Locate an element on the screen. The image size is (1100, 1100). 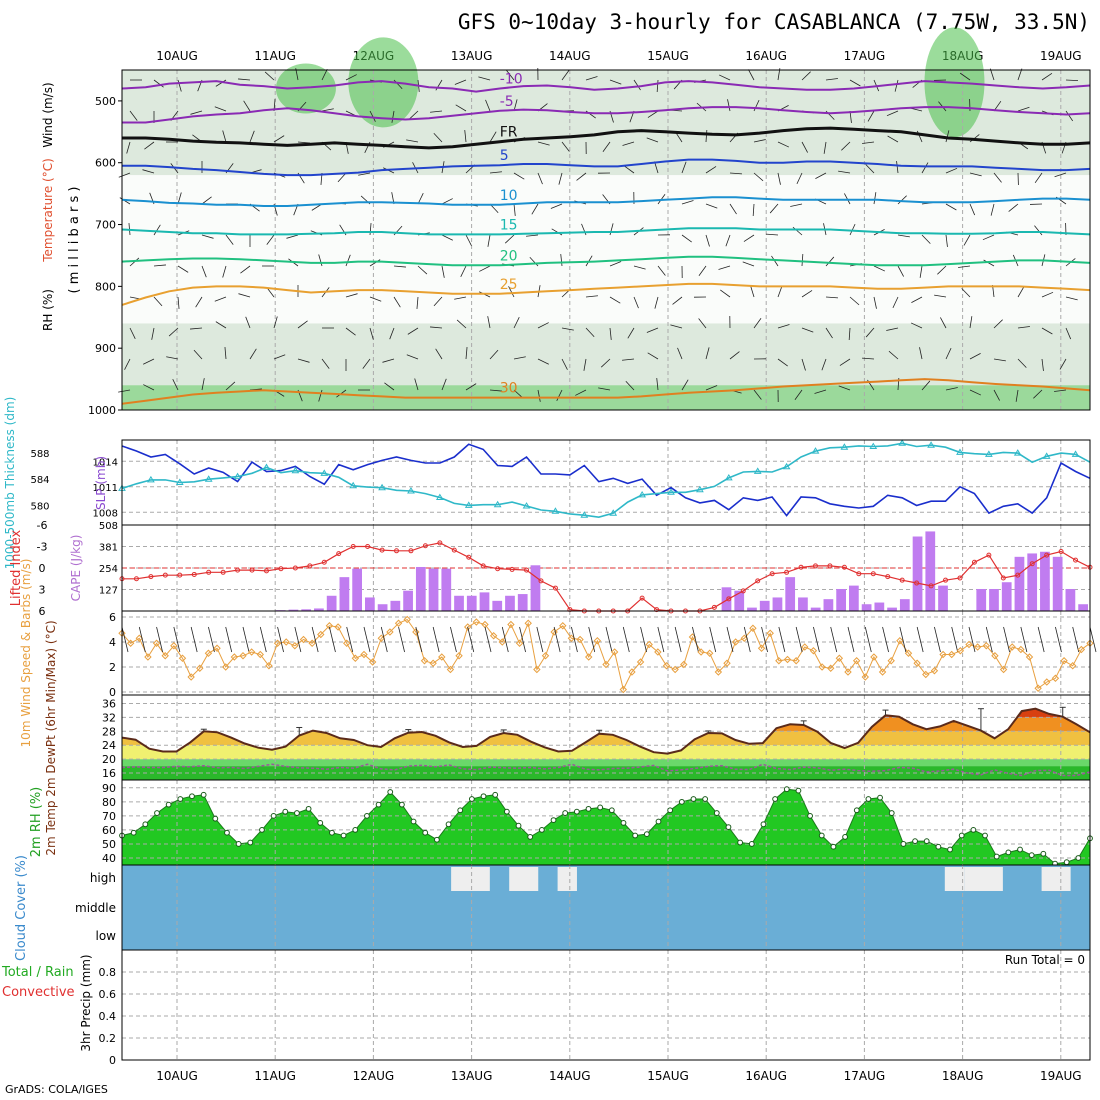
tick-label: 580 is located at coordinates (39, 506).